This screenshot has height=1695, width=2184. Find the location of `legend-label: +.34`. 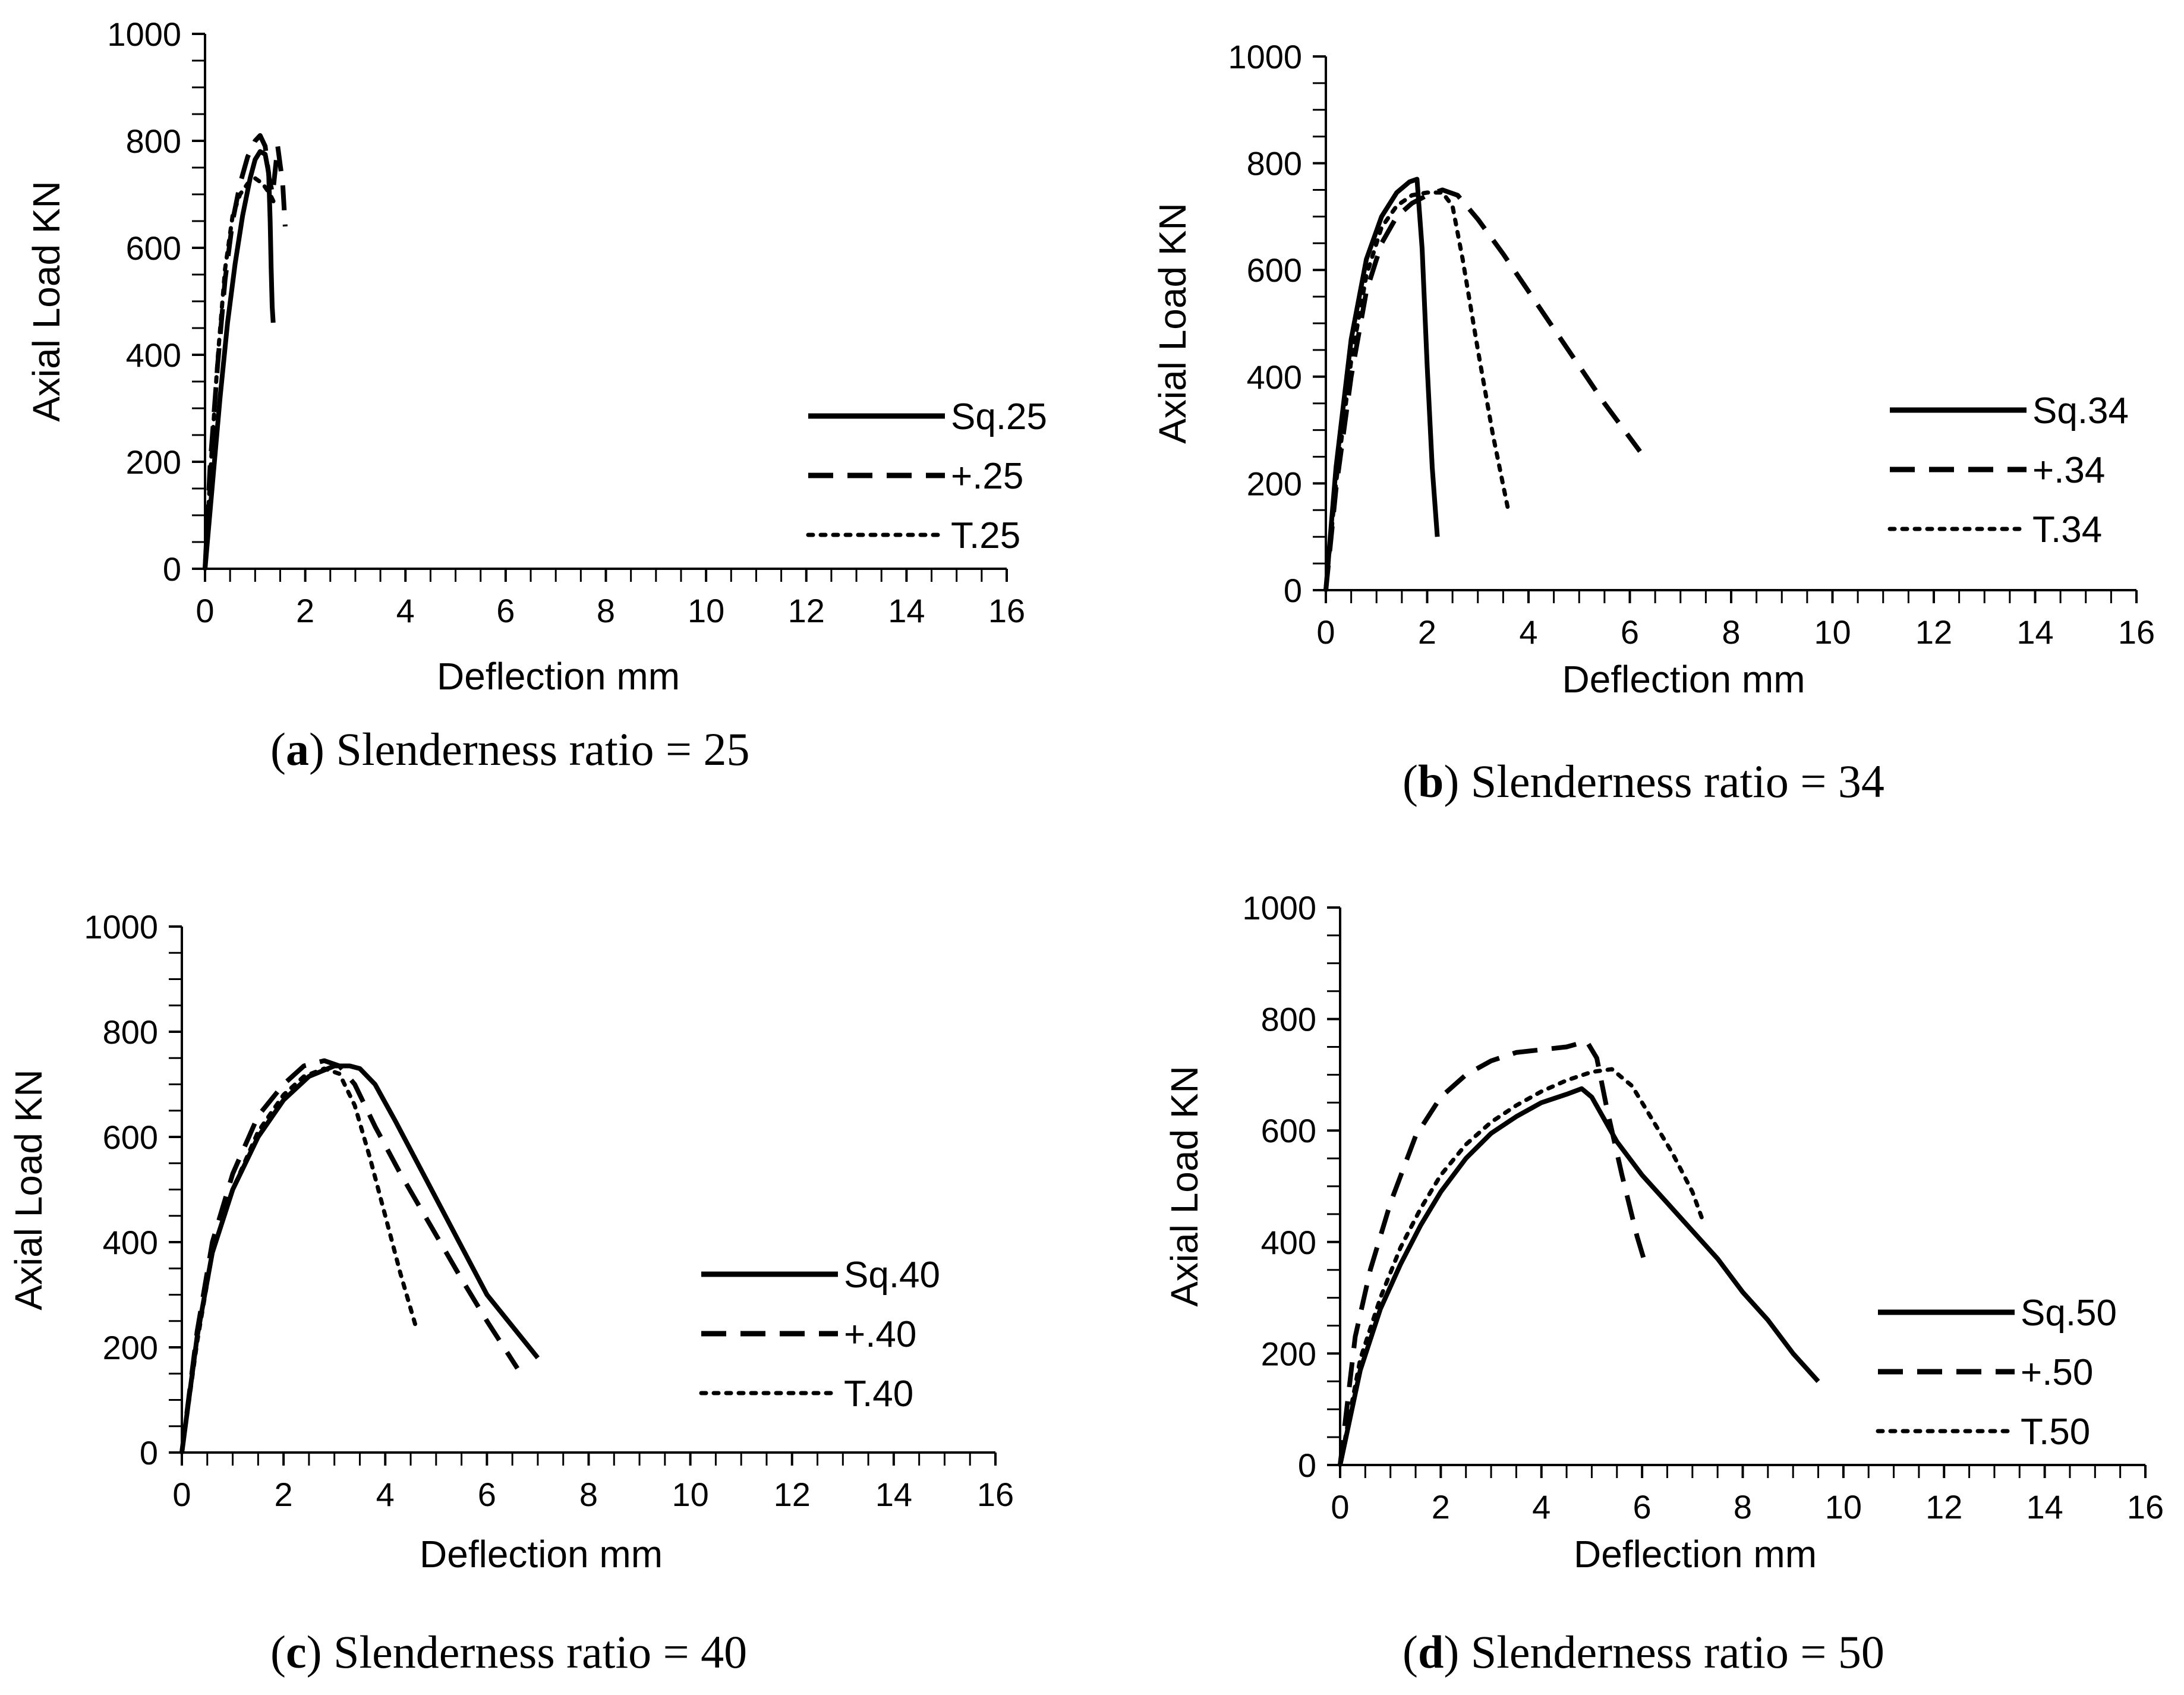

legend-label: +.34 is located at coordinates (2068, 470).